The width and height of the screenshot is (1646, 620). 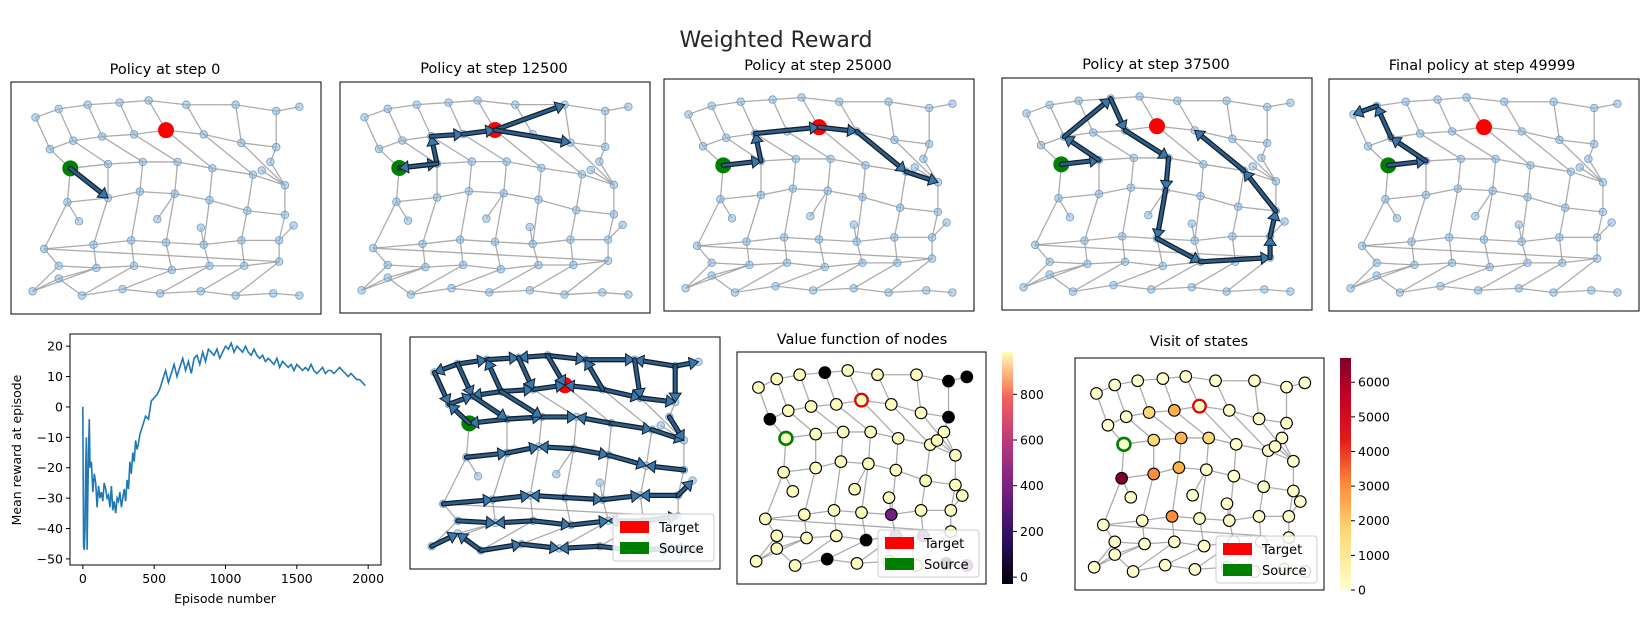 I want to click on policy-panel-0-frame, so click(x=166, y=198).